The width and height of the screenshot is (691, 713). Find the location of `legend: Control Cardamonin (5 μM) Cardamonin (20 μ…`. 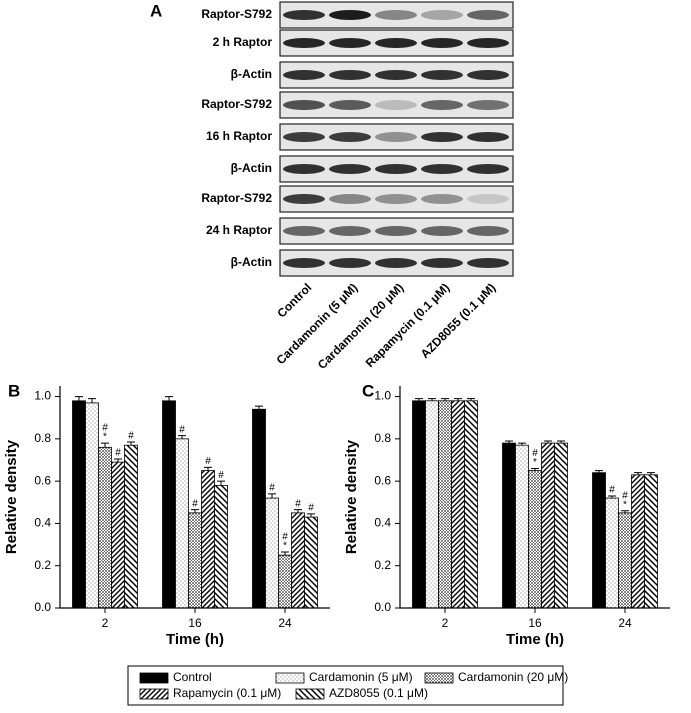

legend: Control Cardamonin (5 μM) Cardamonin (20 μ… is located at coordinates (347, 685).